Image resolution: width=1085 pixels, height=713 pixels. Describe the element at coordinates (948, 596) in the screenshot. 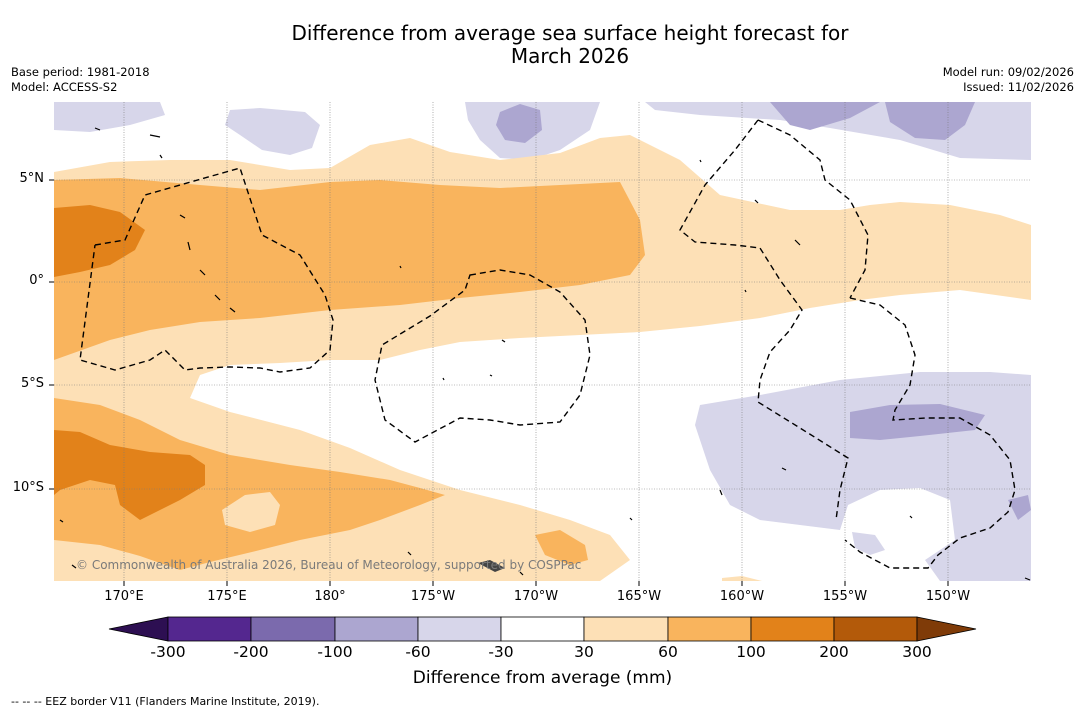

I see `lon-label-150w: 150°W` at that location.